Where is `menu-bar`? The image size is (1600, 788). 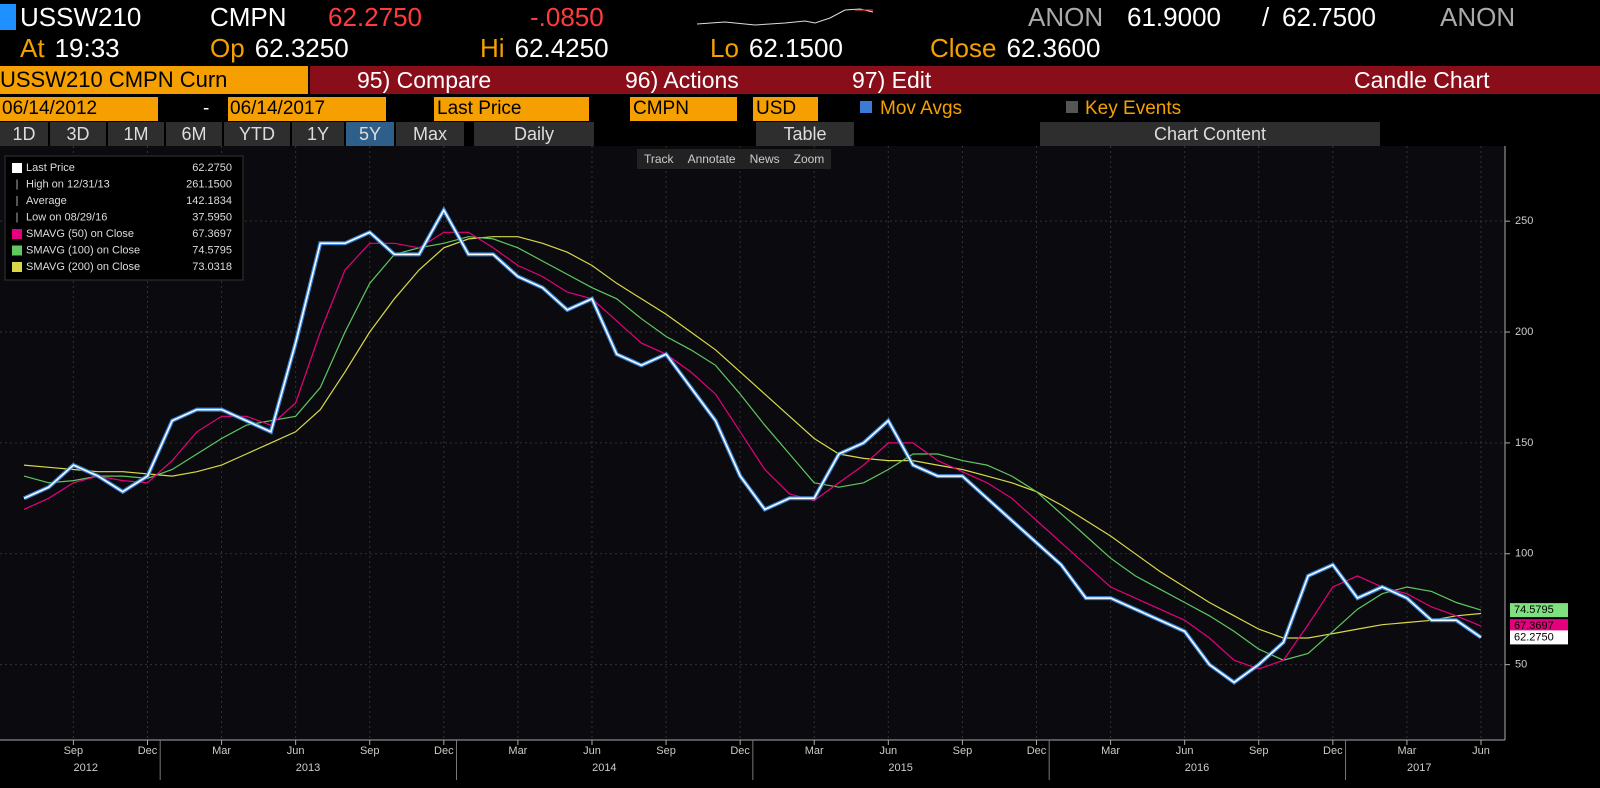 menu-bar is located at coordinates (955, 80).